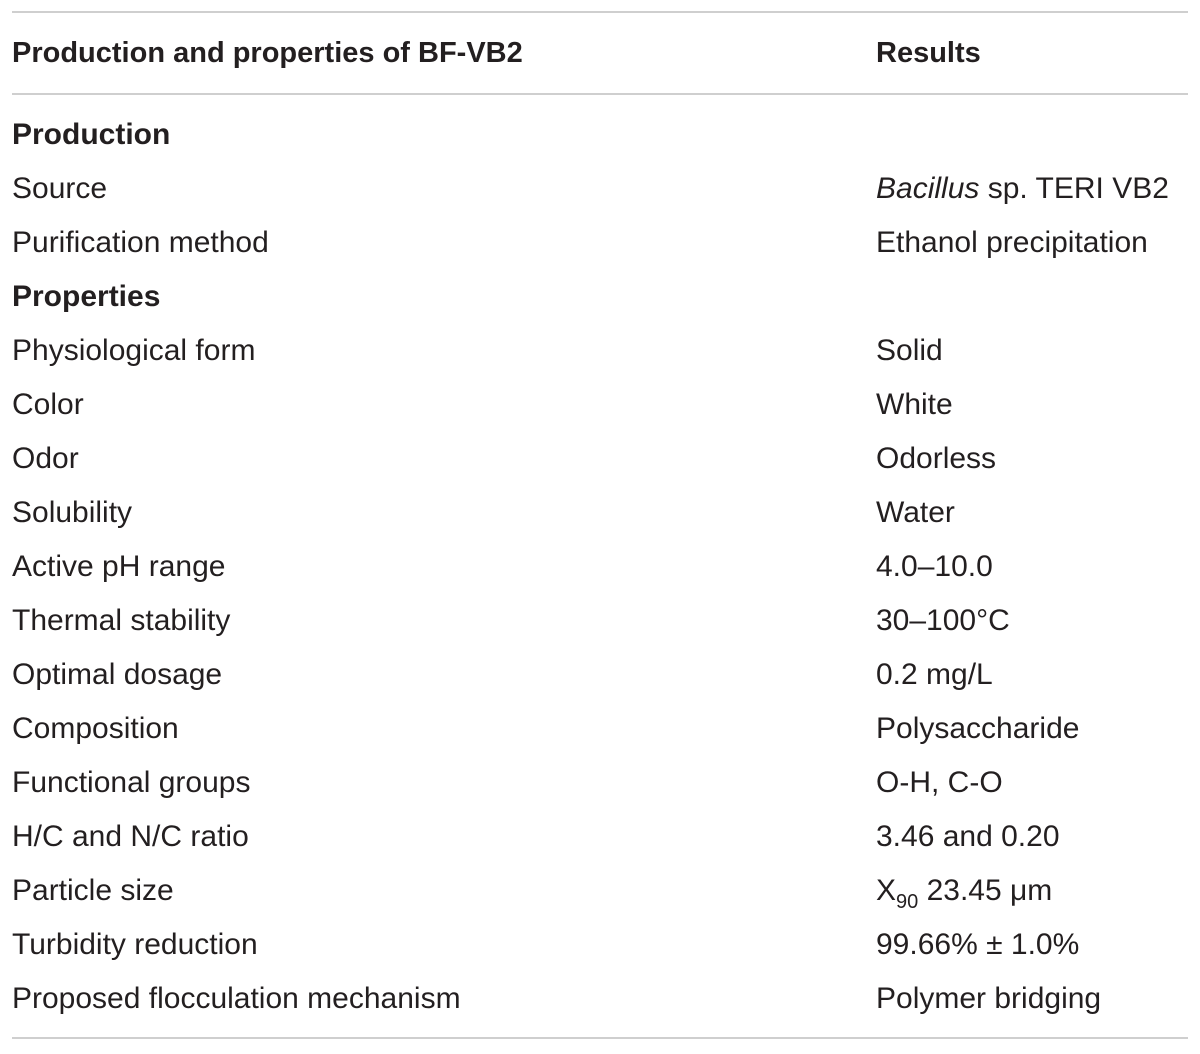 Image resolution: width=1200 pixels, height=1054 pixels. Describe the element at coordinates (60, 188) in the screenshot. I see `row-label: Source` at that location.